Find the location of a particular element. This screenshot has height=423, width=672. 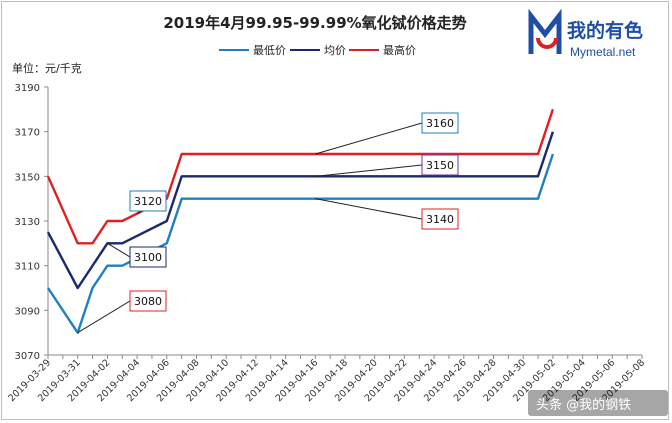

y-tick-label: 3170 is located at coordinates (27, 133).